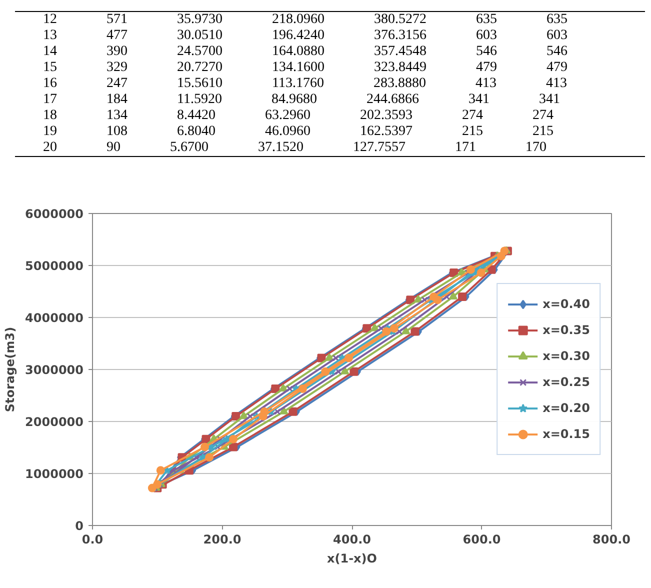  I want to click on y-tick-label: 1000000, so click(54, 474).